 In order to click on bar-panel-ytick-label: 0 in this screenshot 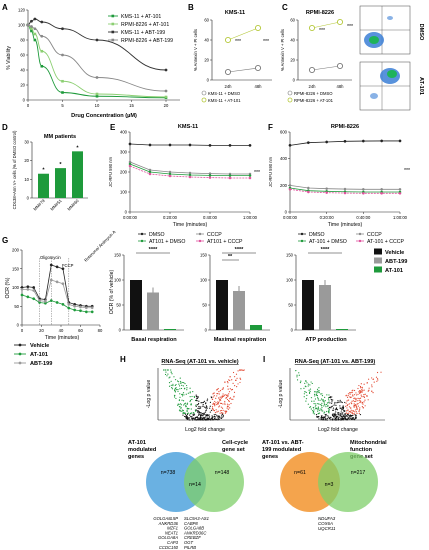, I will do `click(292, 330)`.